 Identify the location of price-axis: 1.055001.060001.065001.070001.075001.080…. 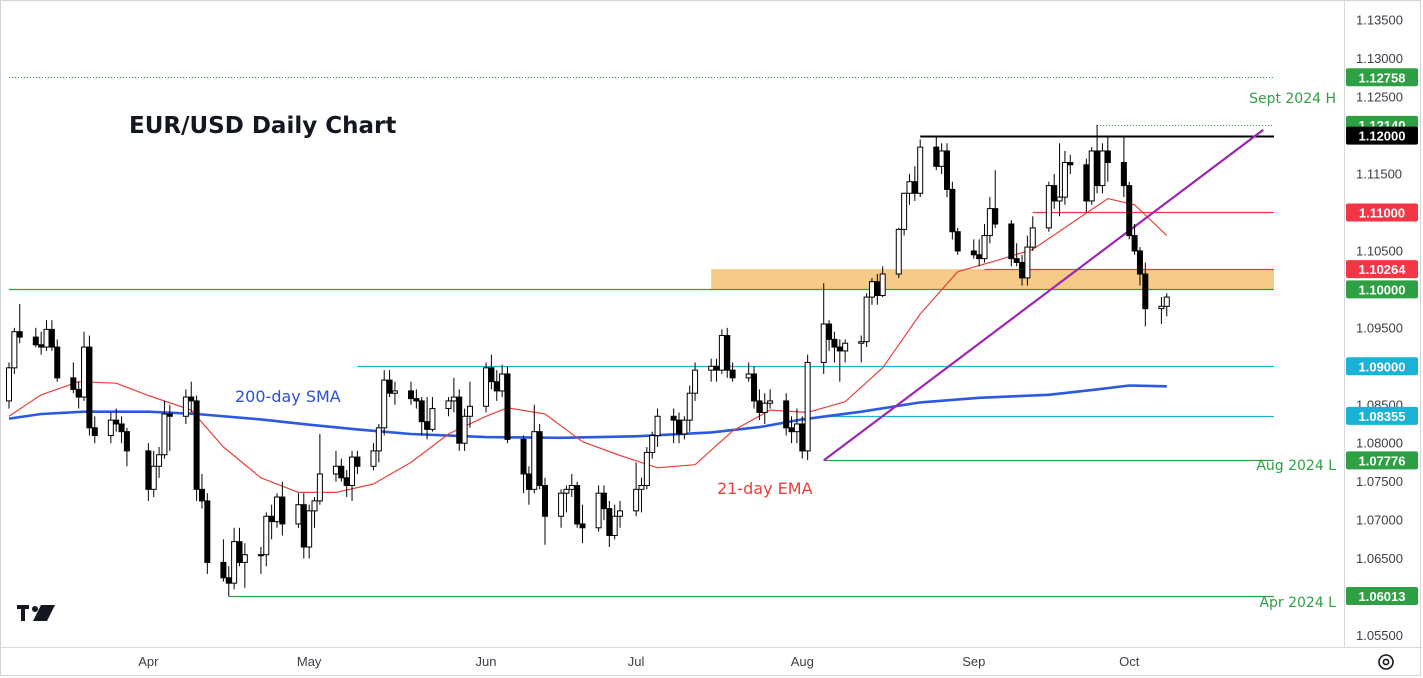
(1379, 328).